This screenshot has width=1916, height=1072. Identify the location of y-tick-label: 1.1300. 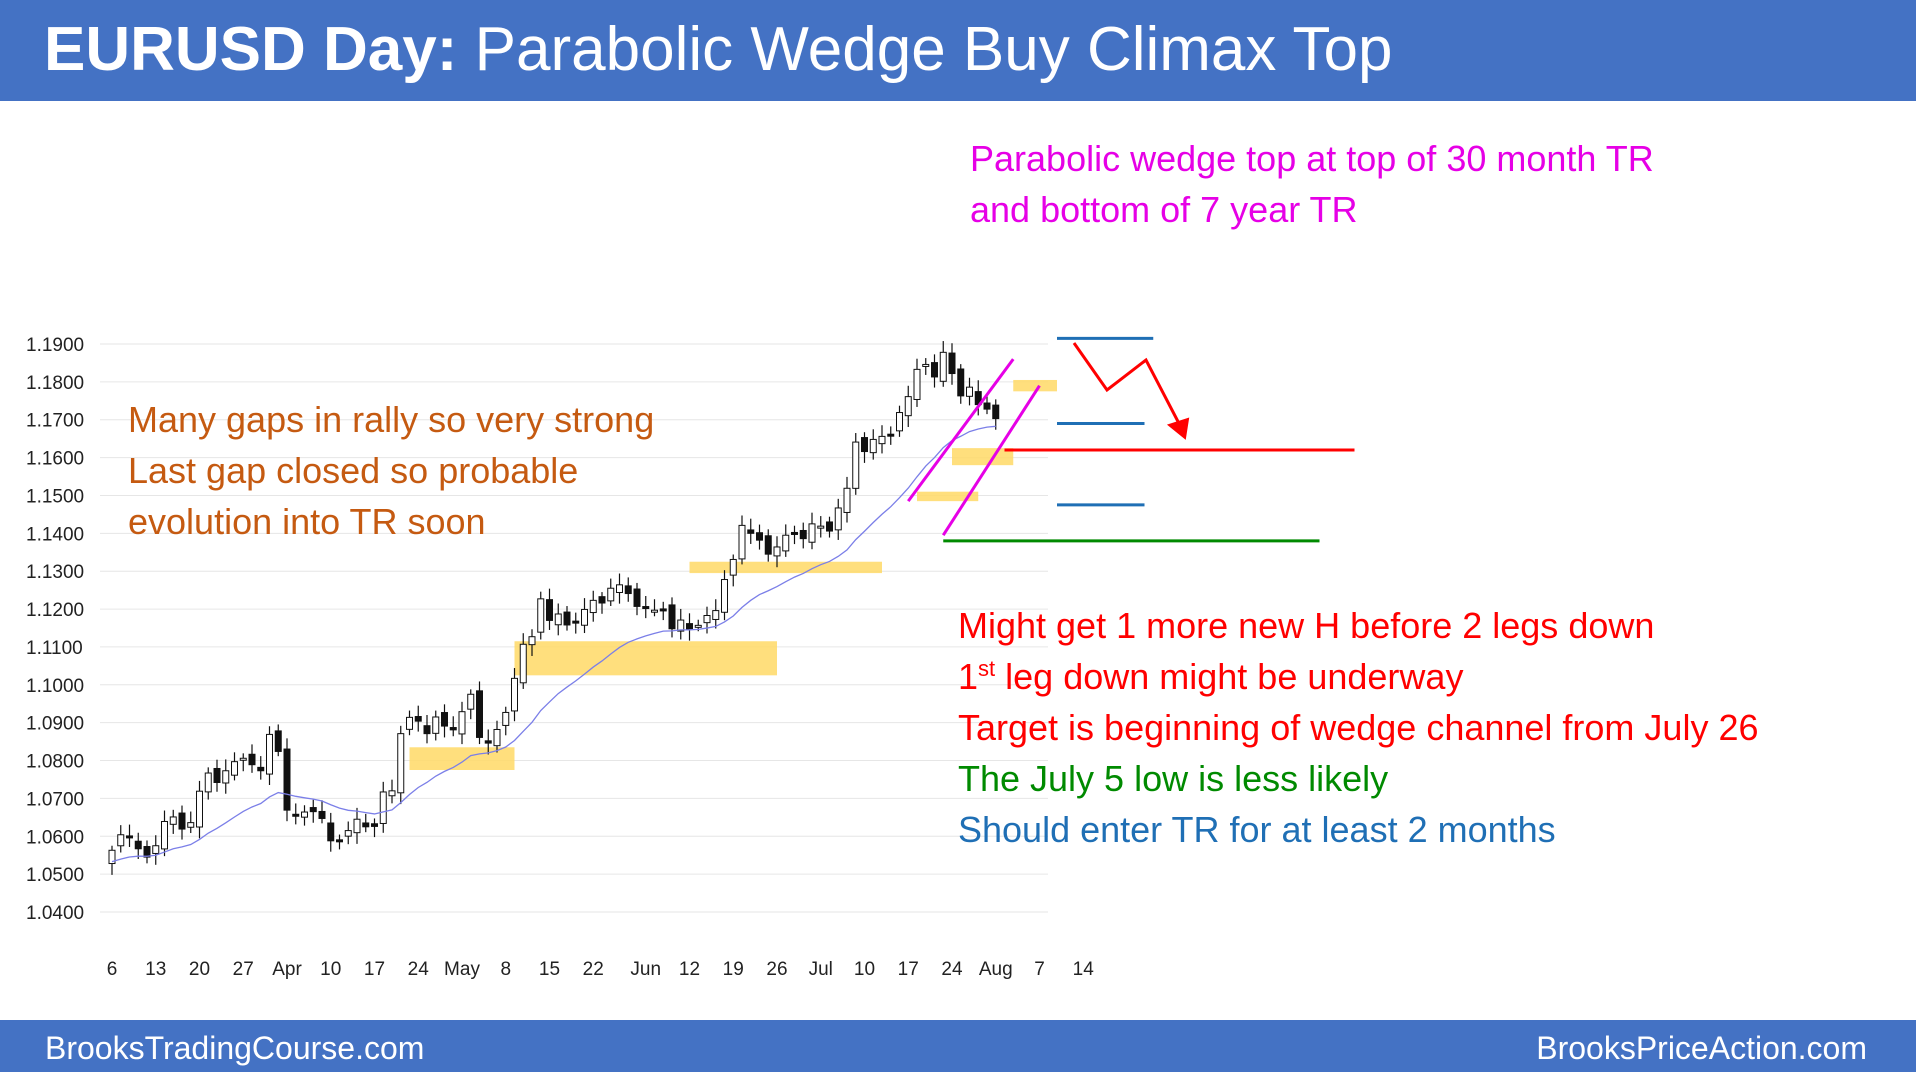
(55, 572).